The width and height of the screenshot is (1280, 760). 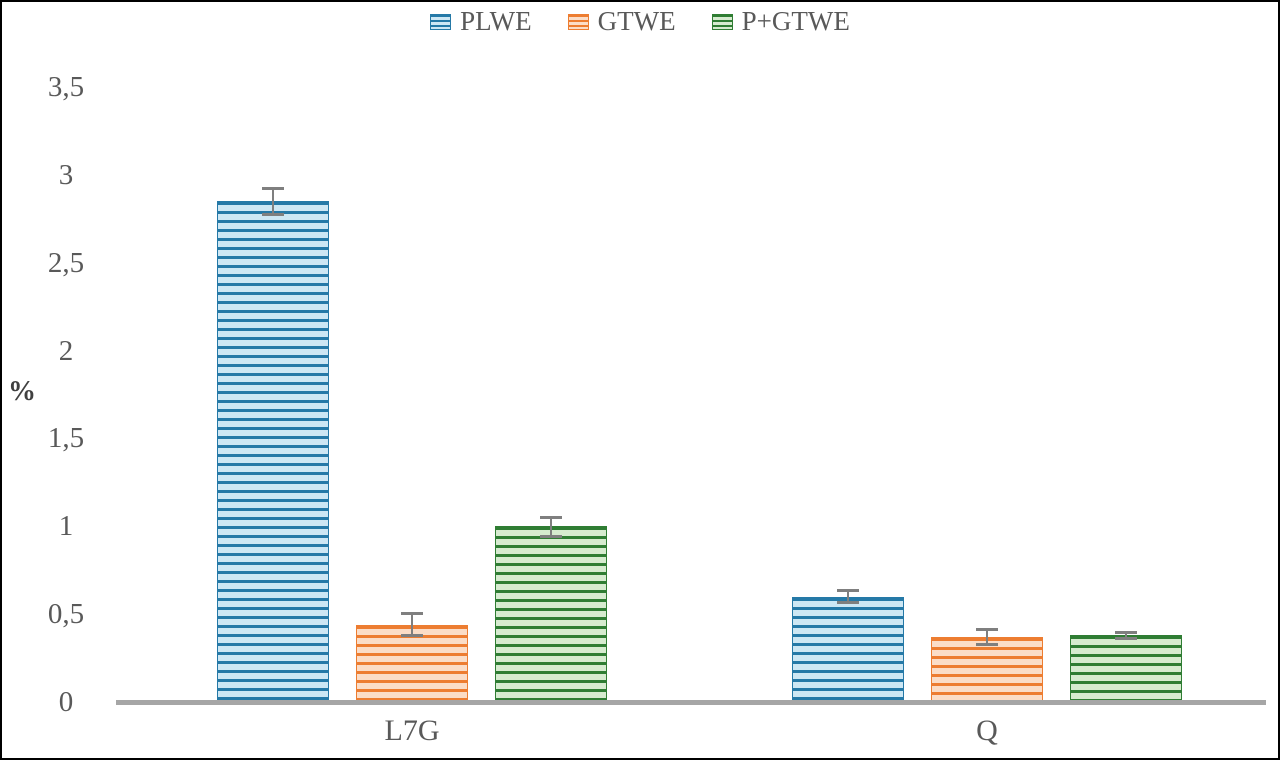 I want to click on x-category-label-l7g: L7G, so click(x=412, y=730).